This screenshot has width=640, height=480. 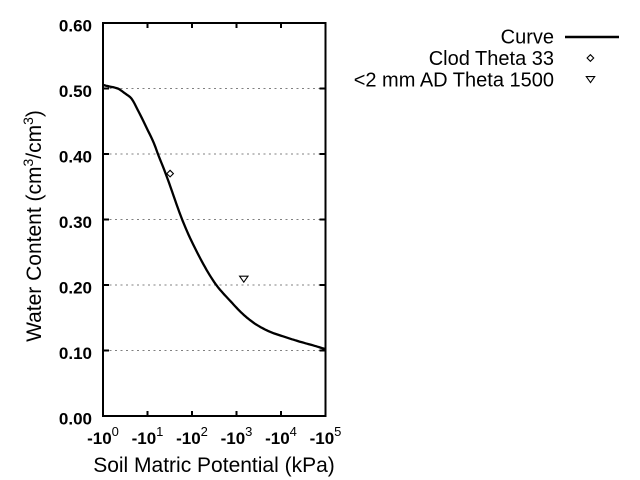 I want to click on svg-text: Soil Matric Potential (kPa), so click(x=214, y=465).